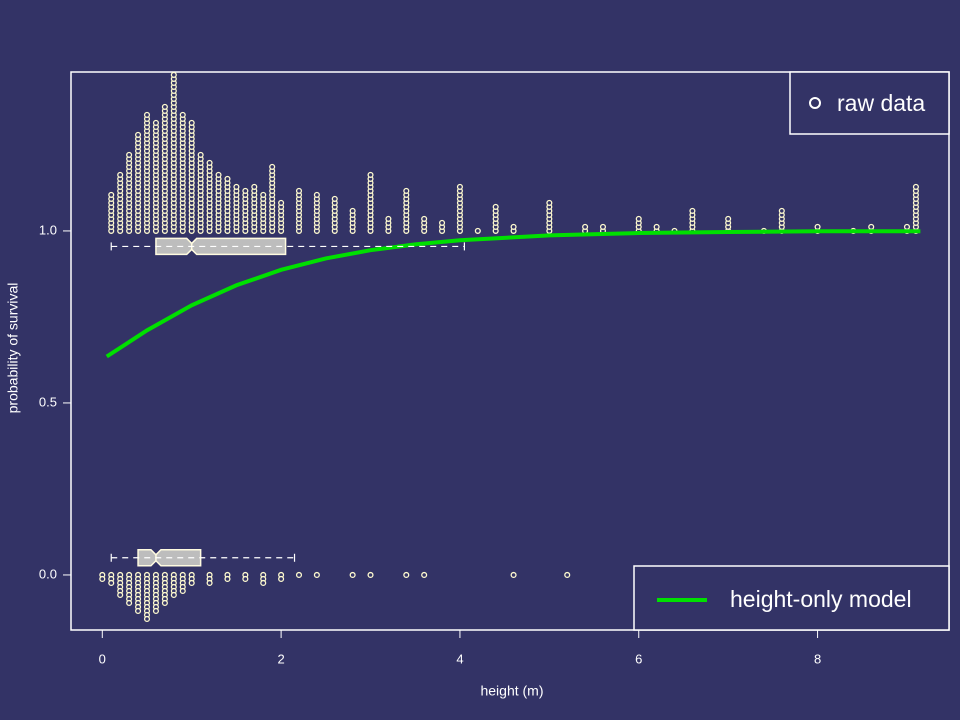 The height and width of the screenshot is (720, 960). What do you see at coordinates (280, 658) in the screenshot?
I see `x-tick-label: 2` at bounding box center [280, 658].